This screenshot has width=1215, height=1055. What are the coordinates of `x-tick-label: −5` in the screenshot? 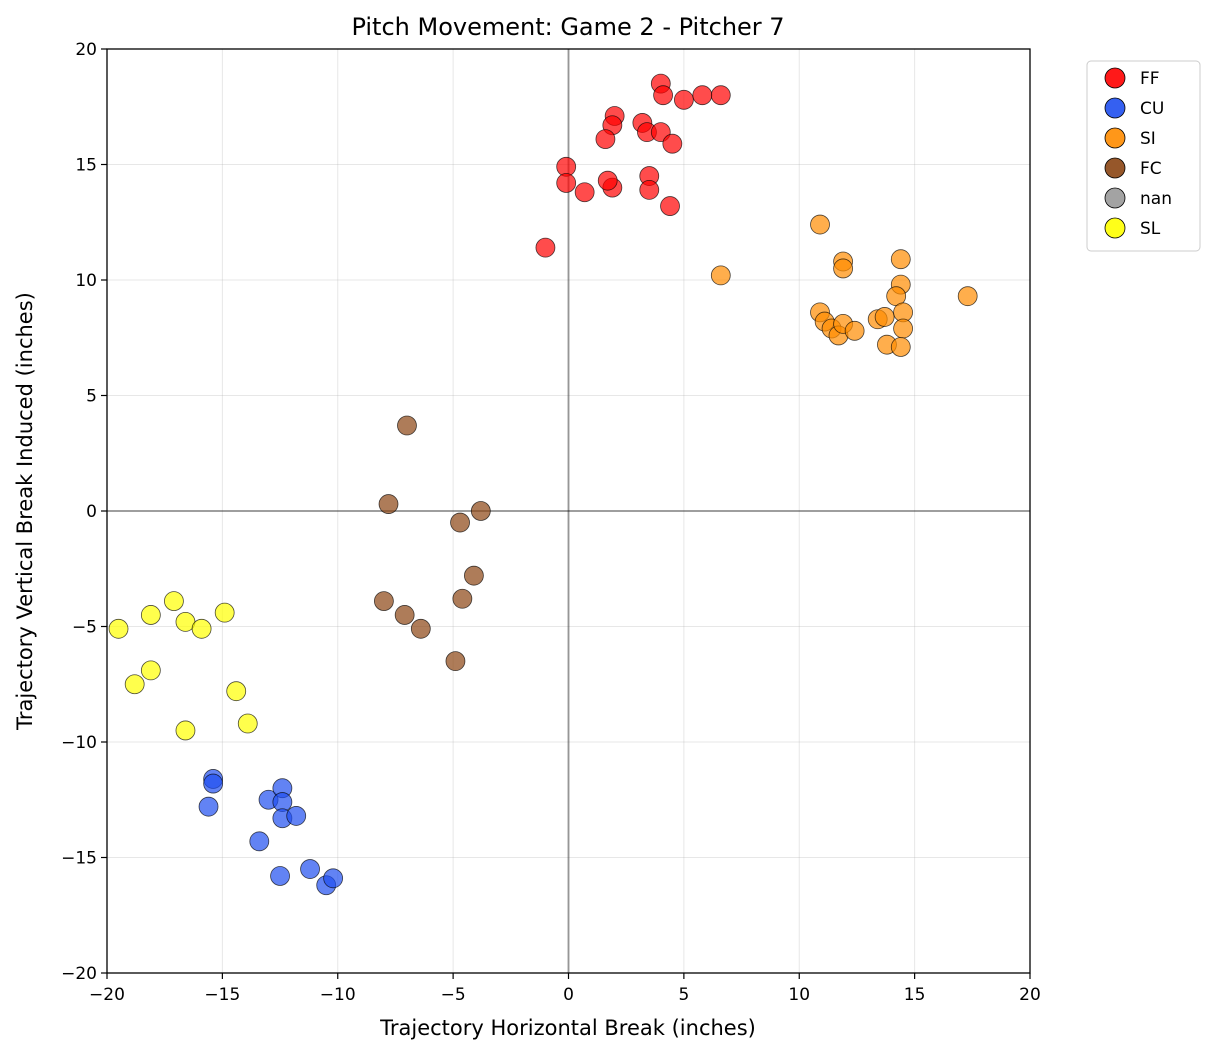 It's located at (453, 995).